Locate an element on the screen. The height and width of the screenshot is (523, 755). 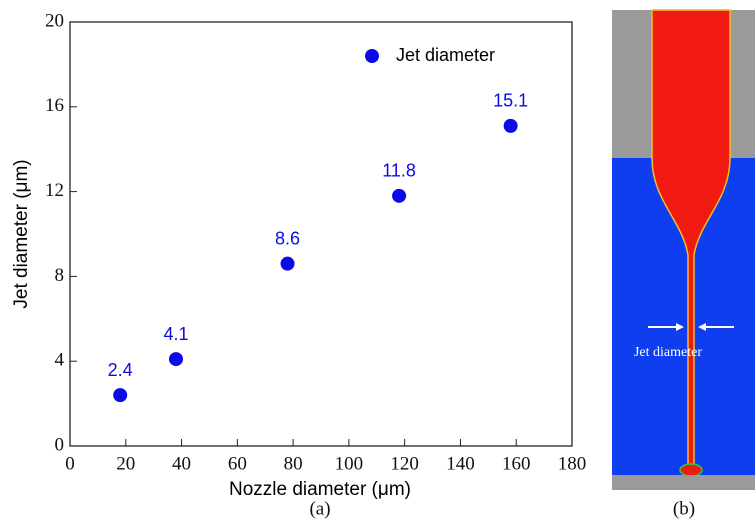
nozzle-wall-left is located at coordinates (632, 84).